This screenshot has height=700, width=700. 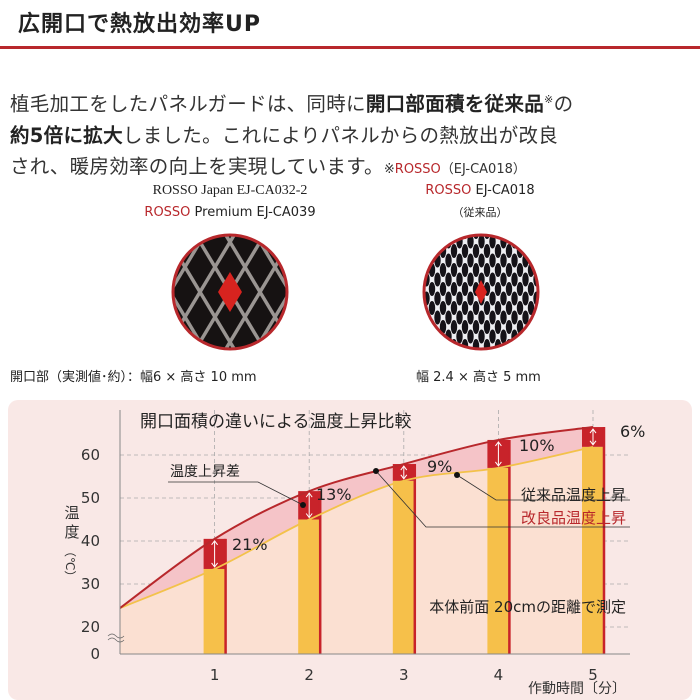 What do you see at coordinates (95, 654) in the screenshot?
I see `y-tick-label: 0` at bounding box center [95, 654].